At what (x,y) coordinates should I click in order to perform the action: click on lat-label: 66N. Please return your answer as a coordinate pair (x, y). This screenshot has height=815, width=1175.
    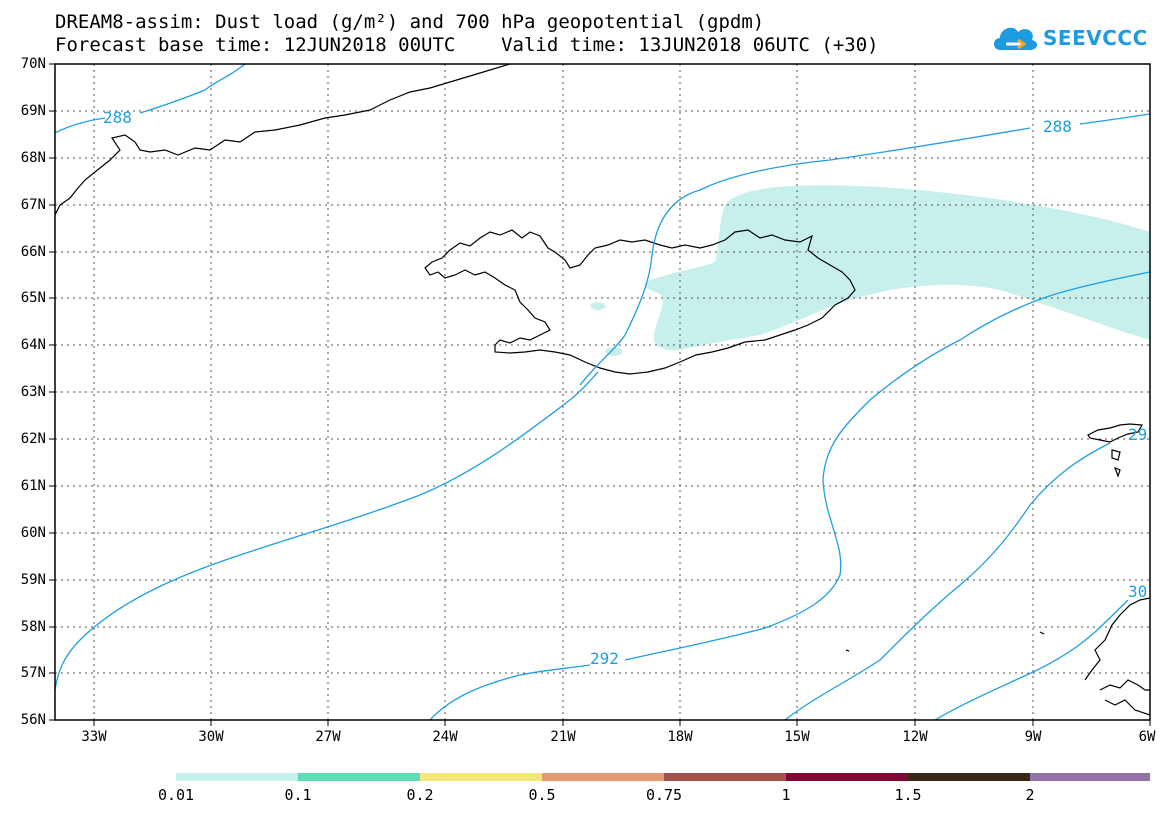
    Looking at the image, I should click on (33, 252).